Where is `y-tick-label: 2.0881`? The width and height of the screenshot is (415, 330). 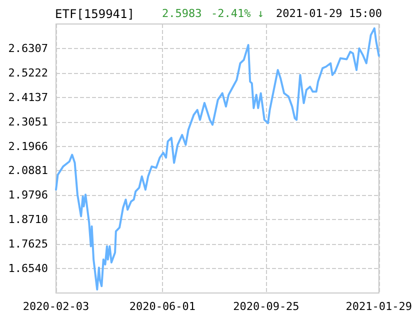
y-tick-label: 2.0881 is located at coordinates (28, 171).